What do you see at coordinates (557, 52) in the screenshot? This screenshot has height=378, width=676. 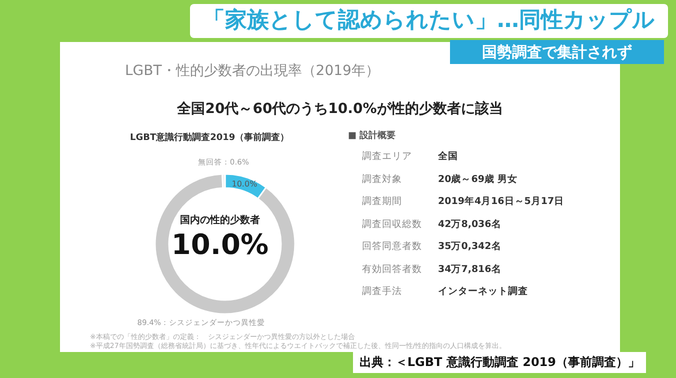 I see `text: 国勢調査で集計されず` at bounding box center [557, 52].